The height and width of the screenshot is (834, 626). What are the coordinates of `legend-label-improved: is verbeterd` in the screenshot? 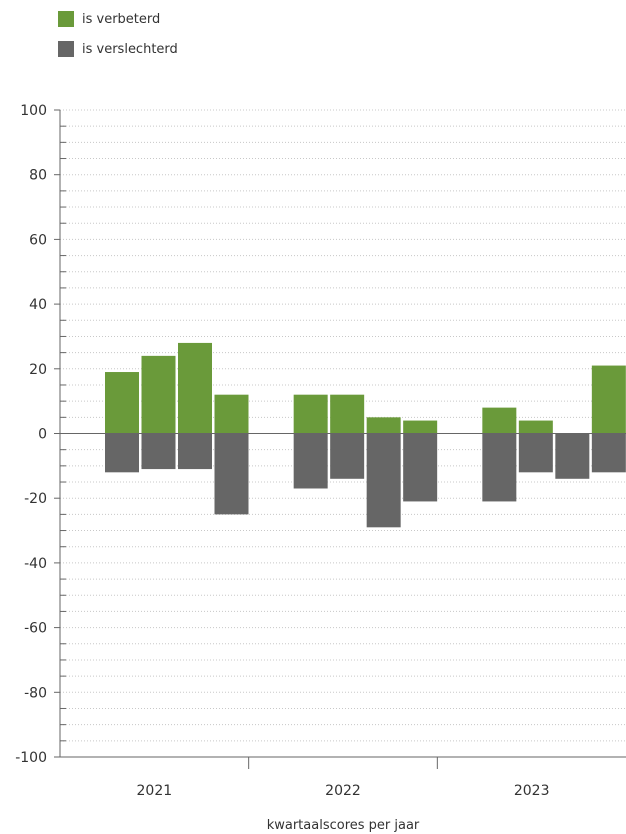 It's located at (121, 19).